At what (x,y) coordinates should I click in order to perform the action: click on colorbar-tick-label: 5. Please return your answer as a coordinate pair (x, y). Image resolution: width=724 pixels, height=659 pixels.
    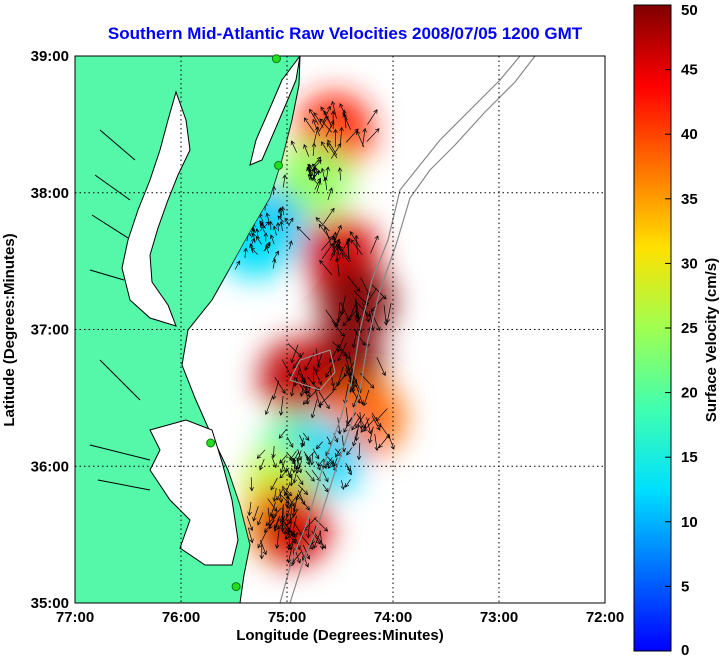
    Looking at the image, I should click on (685, 586).